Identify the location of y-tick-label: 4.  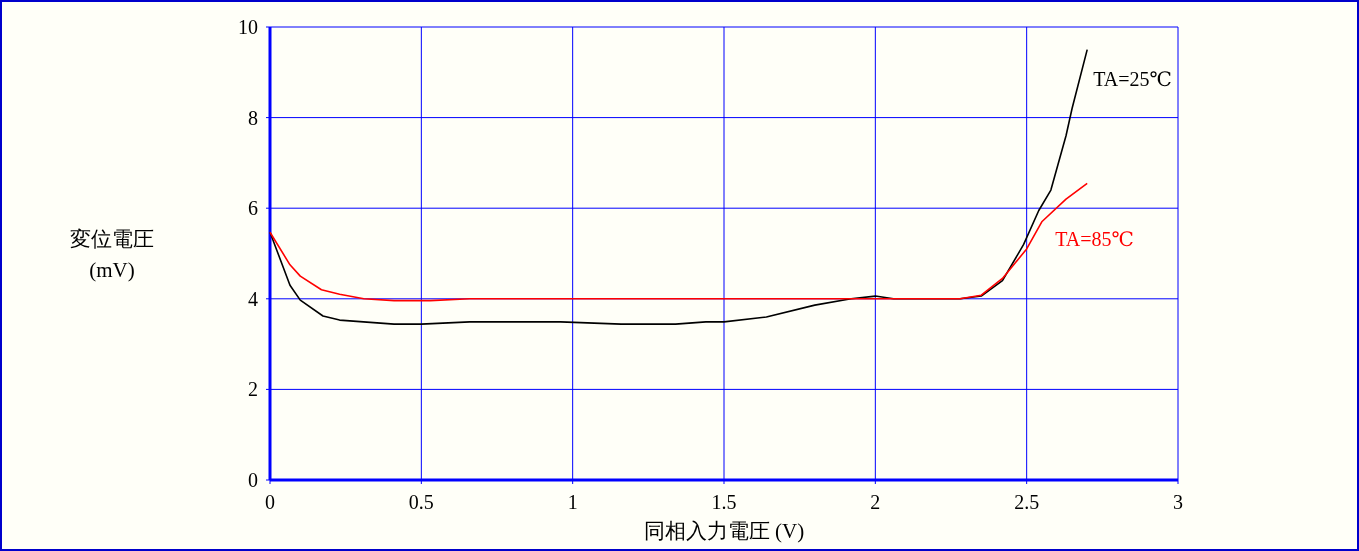
(253, 298).